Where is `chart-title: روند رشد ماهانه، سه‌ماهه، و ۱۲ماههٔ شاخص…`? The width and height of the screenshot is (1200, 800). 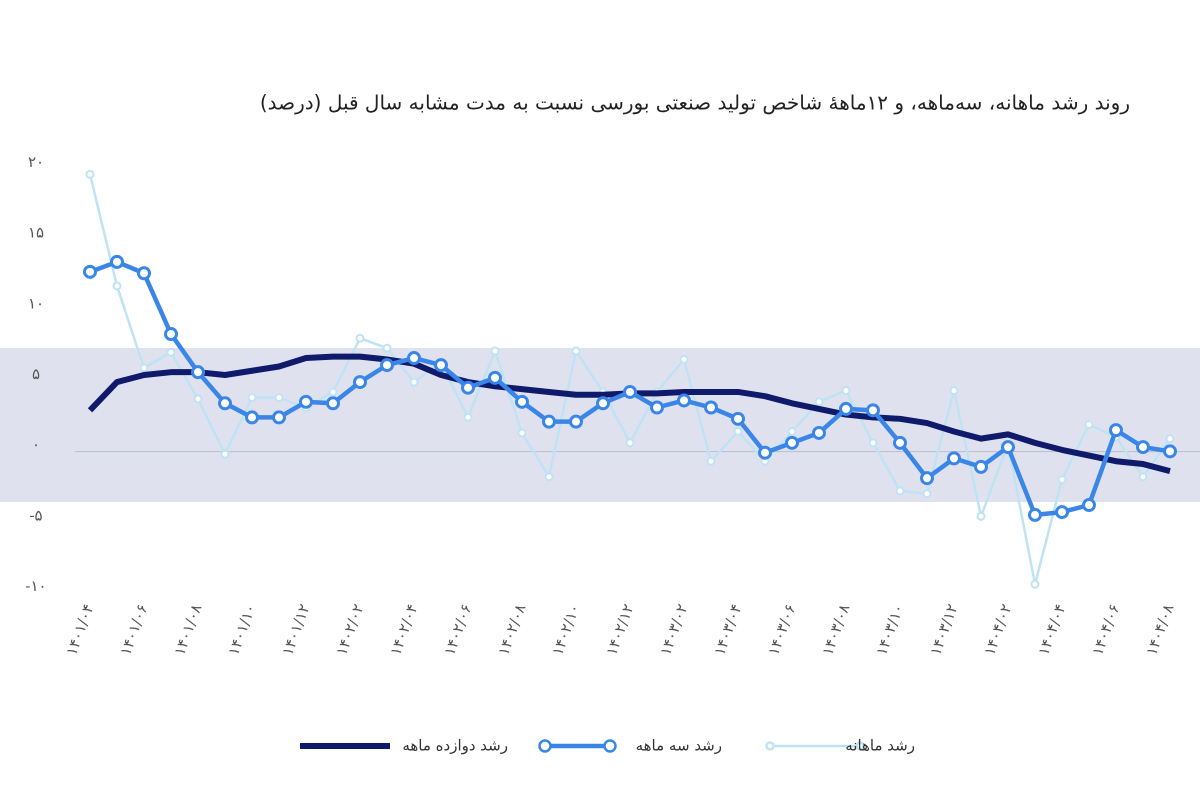
chart-title: روند رشد ماهانه، سه‌ماهه، و ۱۲ماههٔ شاخص… is located at coordinates (695, 103).